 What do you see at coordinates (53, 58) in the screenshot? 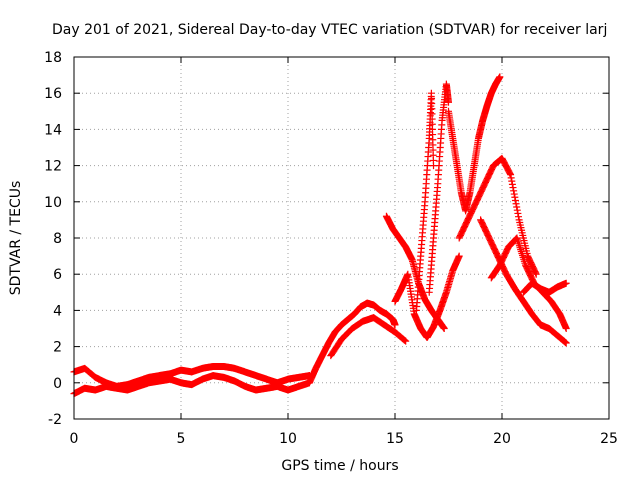
I see `y-tick-label: 18` at bounding box center [53, 58].